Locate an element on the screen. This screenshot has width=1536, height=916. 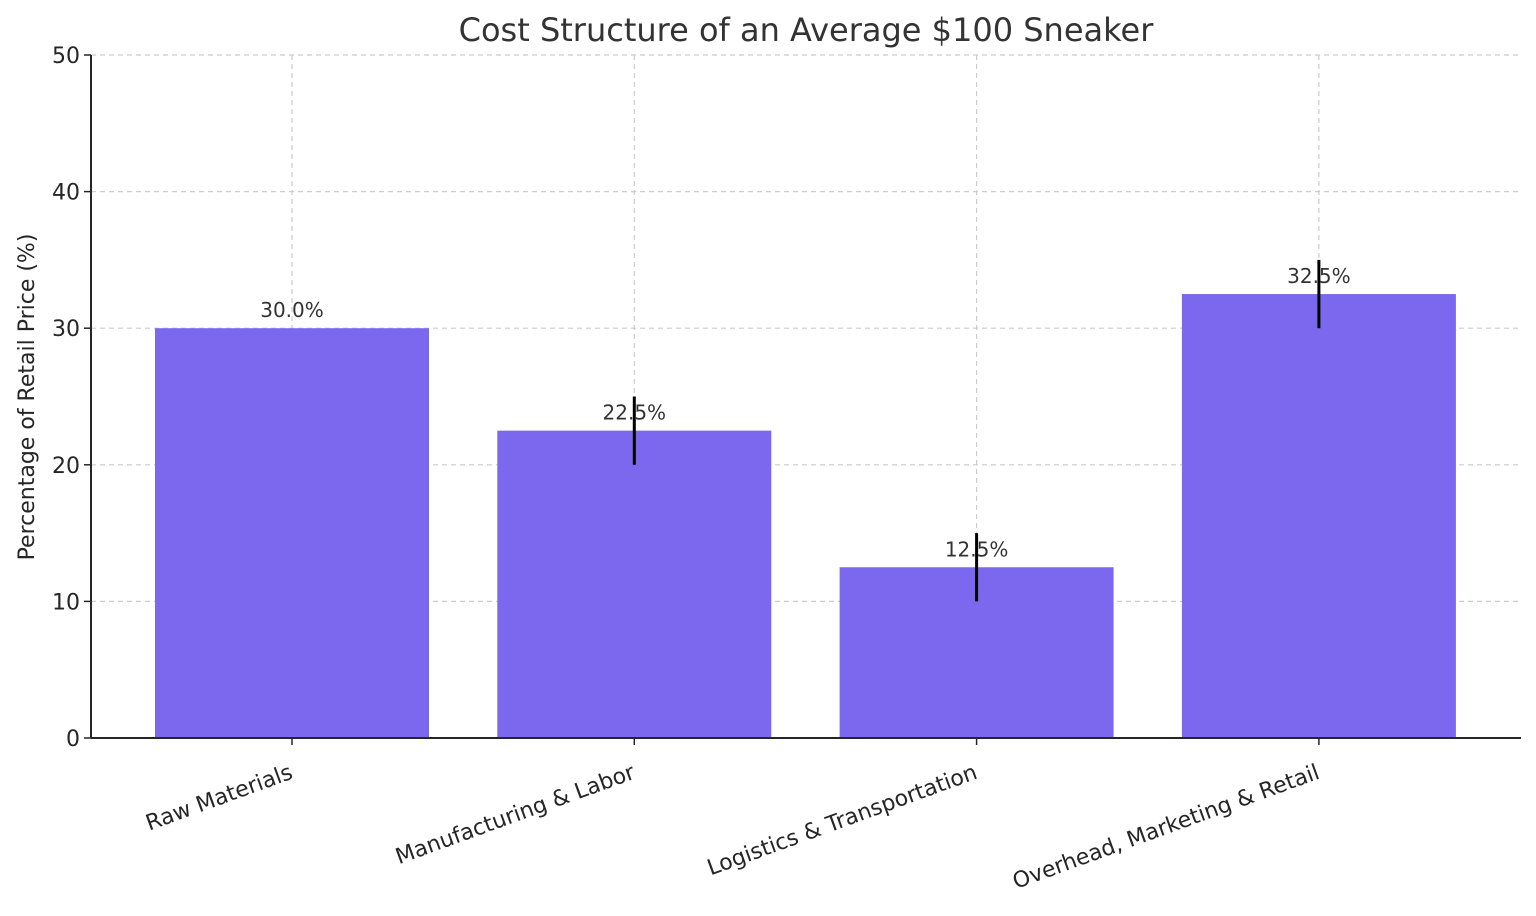
y-tick-label: 30 is located at coordinates (66, 329).